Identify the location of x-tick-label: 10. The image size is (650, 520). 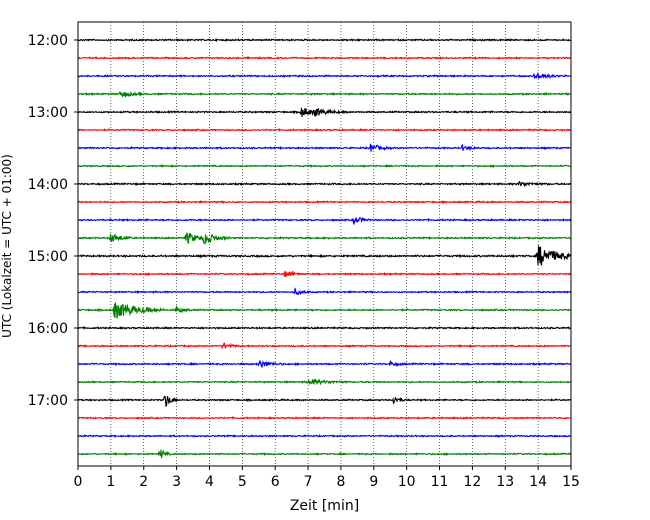
(407, 482).